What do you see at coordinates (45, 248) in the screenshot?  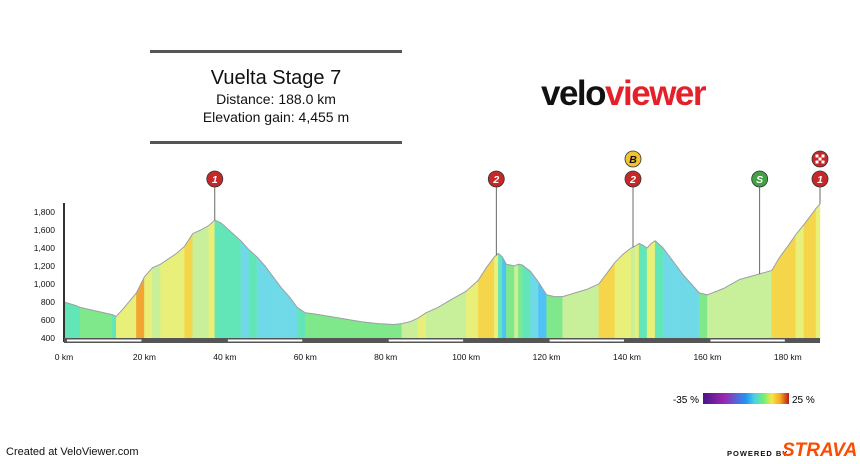 I see `y-tick-label: 1,400` at bounding box center [45, 248].